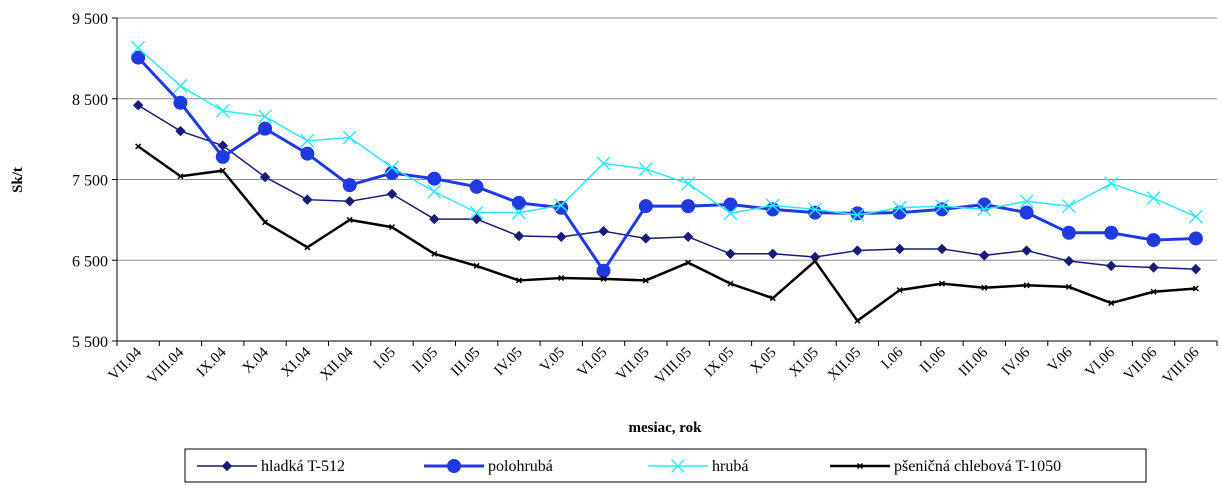  What do you see at coordinates (1016, 361) in the screenshot?
I see `x-tick-label: IV.06` at bounding box center [1016, 361].